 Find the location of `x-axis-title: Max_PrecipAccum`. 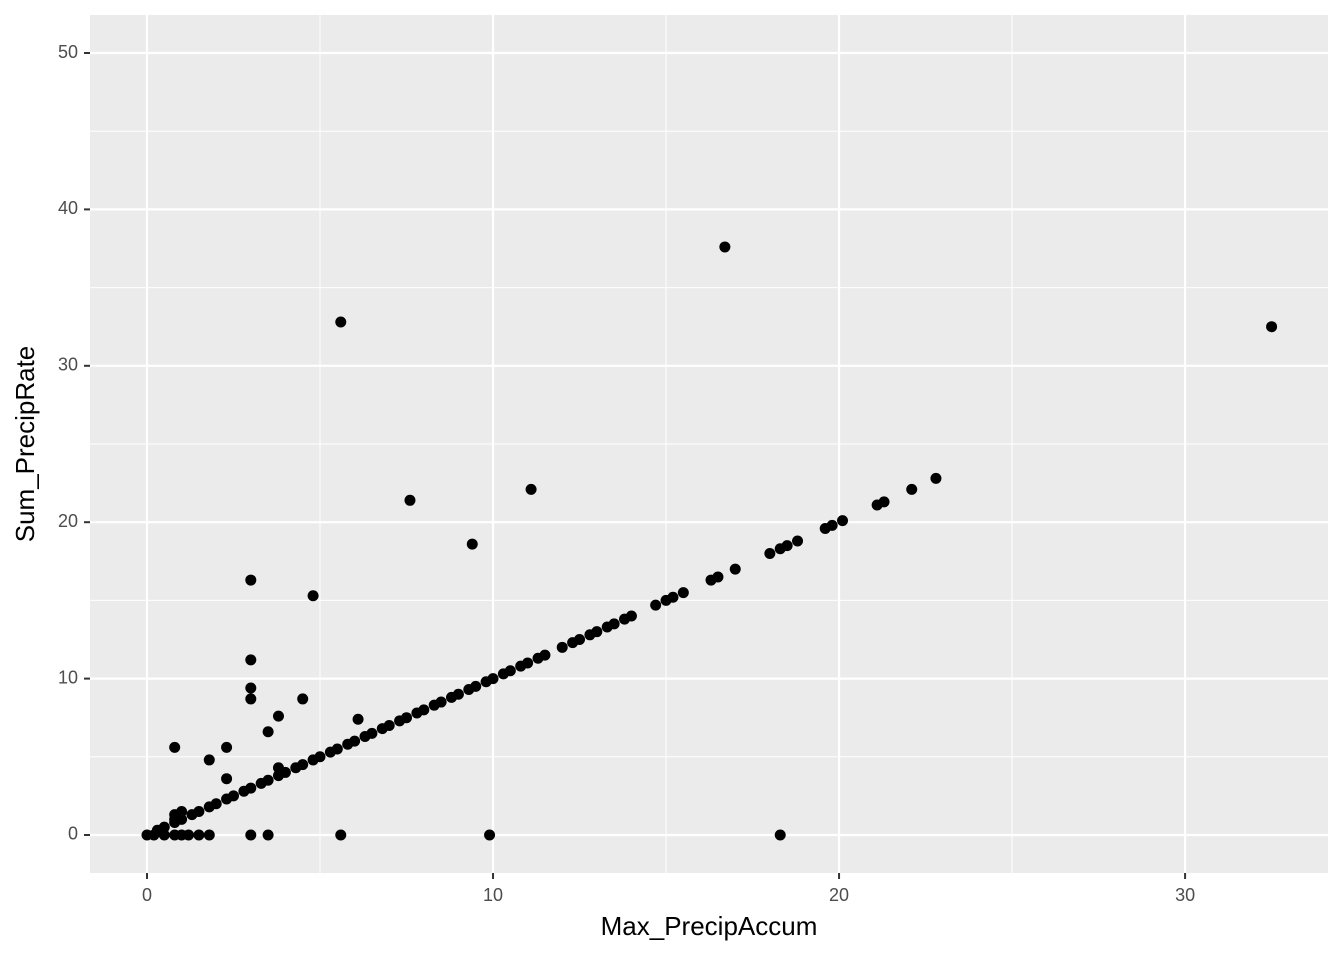

x-axis-title: Max_PrecipAccum is located at coordinates (709, 926).